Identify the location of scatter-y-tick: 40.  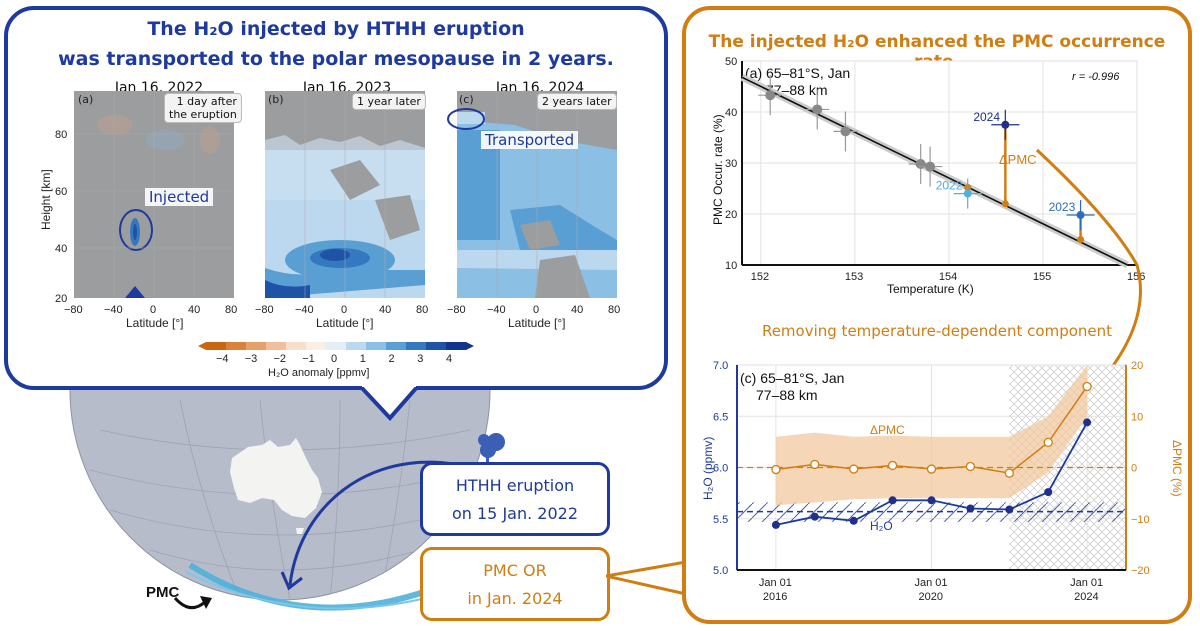
(731, 113).